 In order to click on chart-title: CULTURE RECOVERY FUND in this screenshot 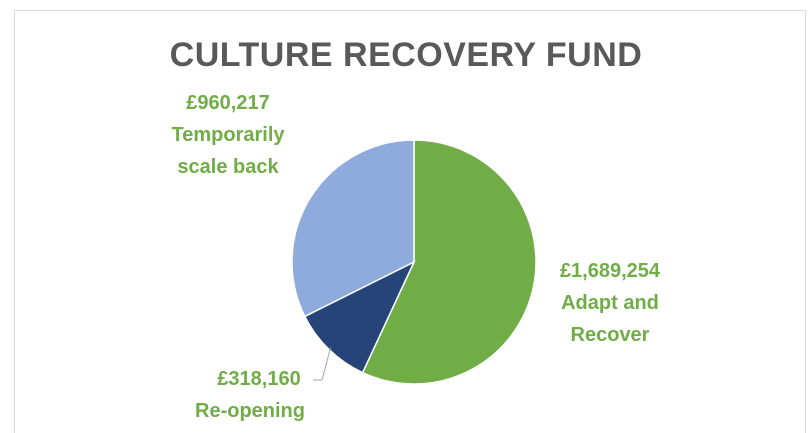, I will do `click(406, 55)`.